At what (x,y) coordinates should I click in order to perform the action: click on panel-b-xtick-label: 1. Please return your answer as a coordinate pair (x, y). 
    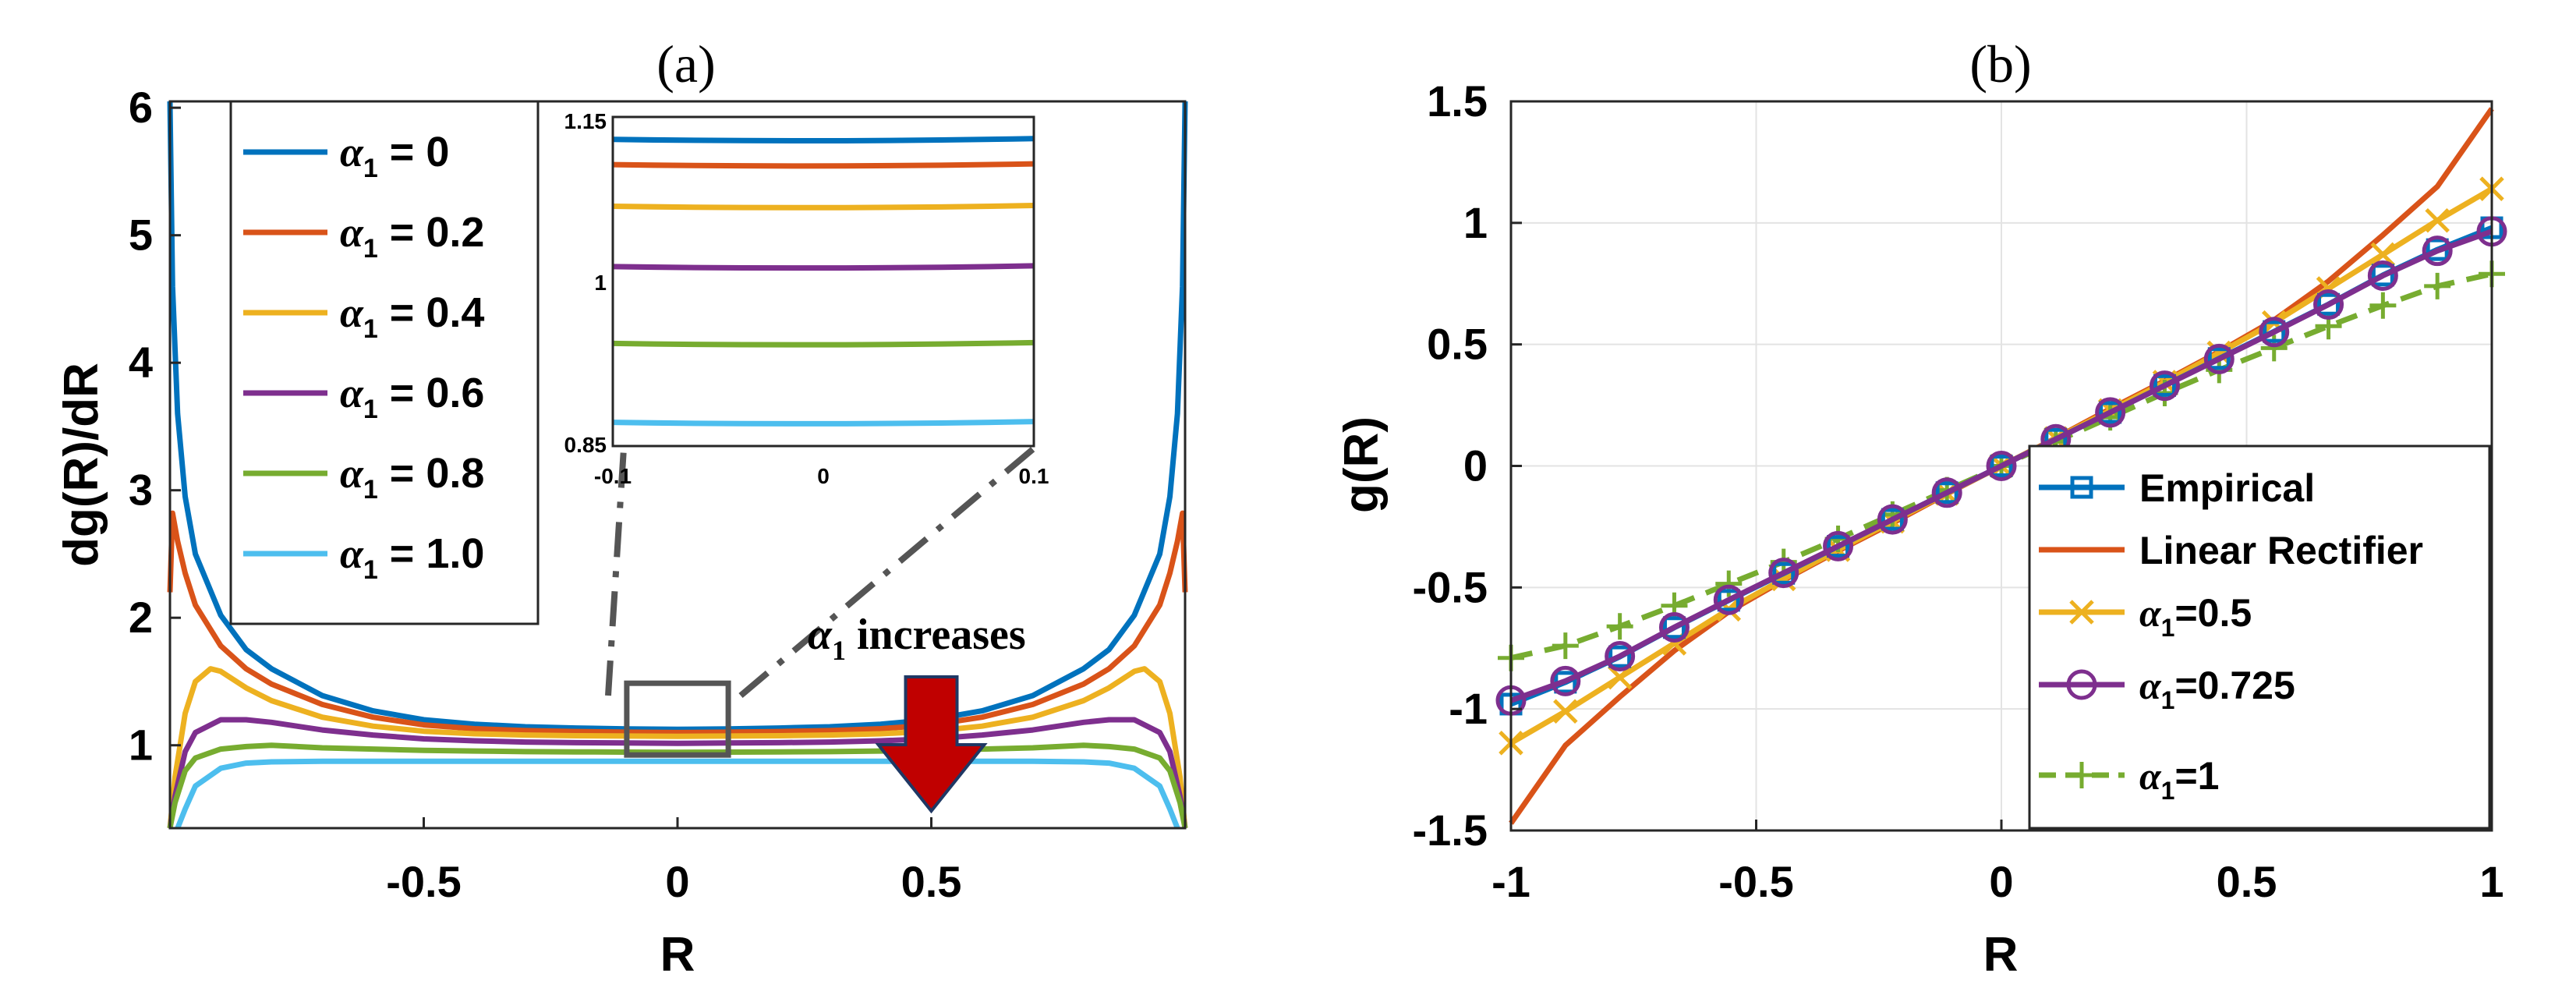
    Looking at the image, I should click on (2491, 882).